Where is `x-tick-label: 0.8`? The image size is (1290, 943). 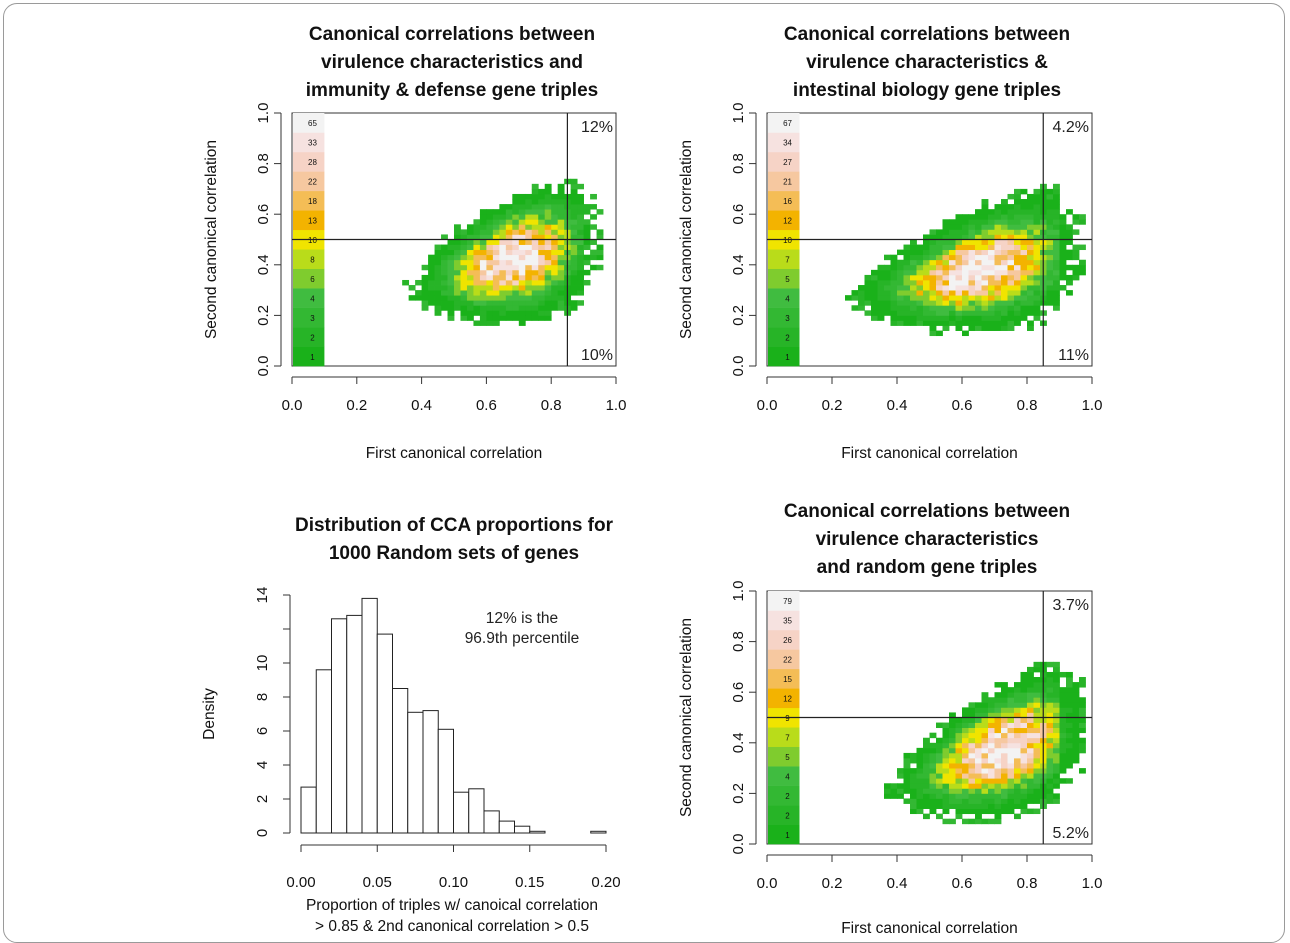
x-tick-label: 0.8 is located at coordinates (551, 405).